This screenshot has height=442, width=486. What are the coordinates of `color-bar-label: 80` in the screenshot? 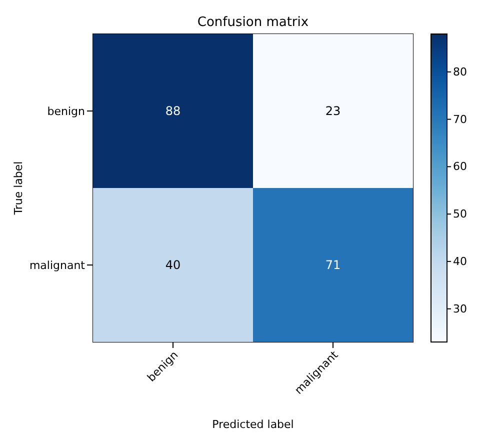 It's located at (460, 71).